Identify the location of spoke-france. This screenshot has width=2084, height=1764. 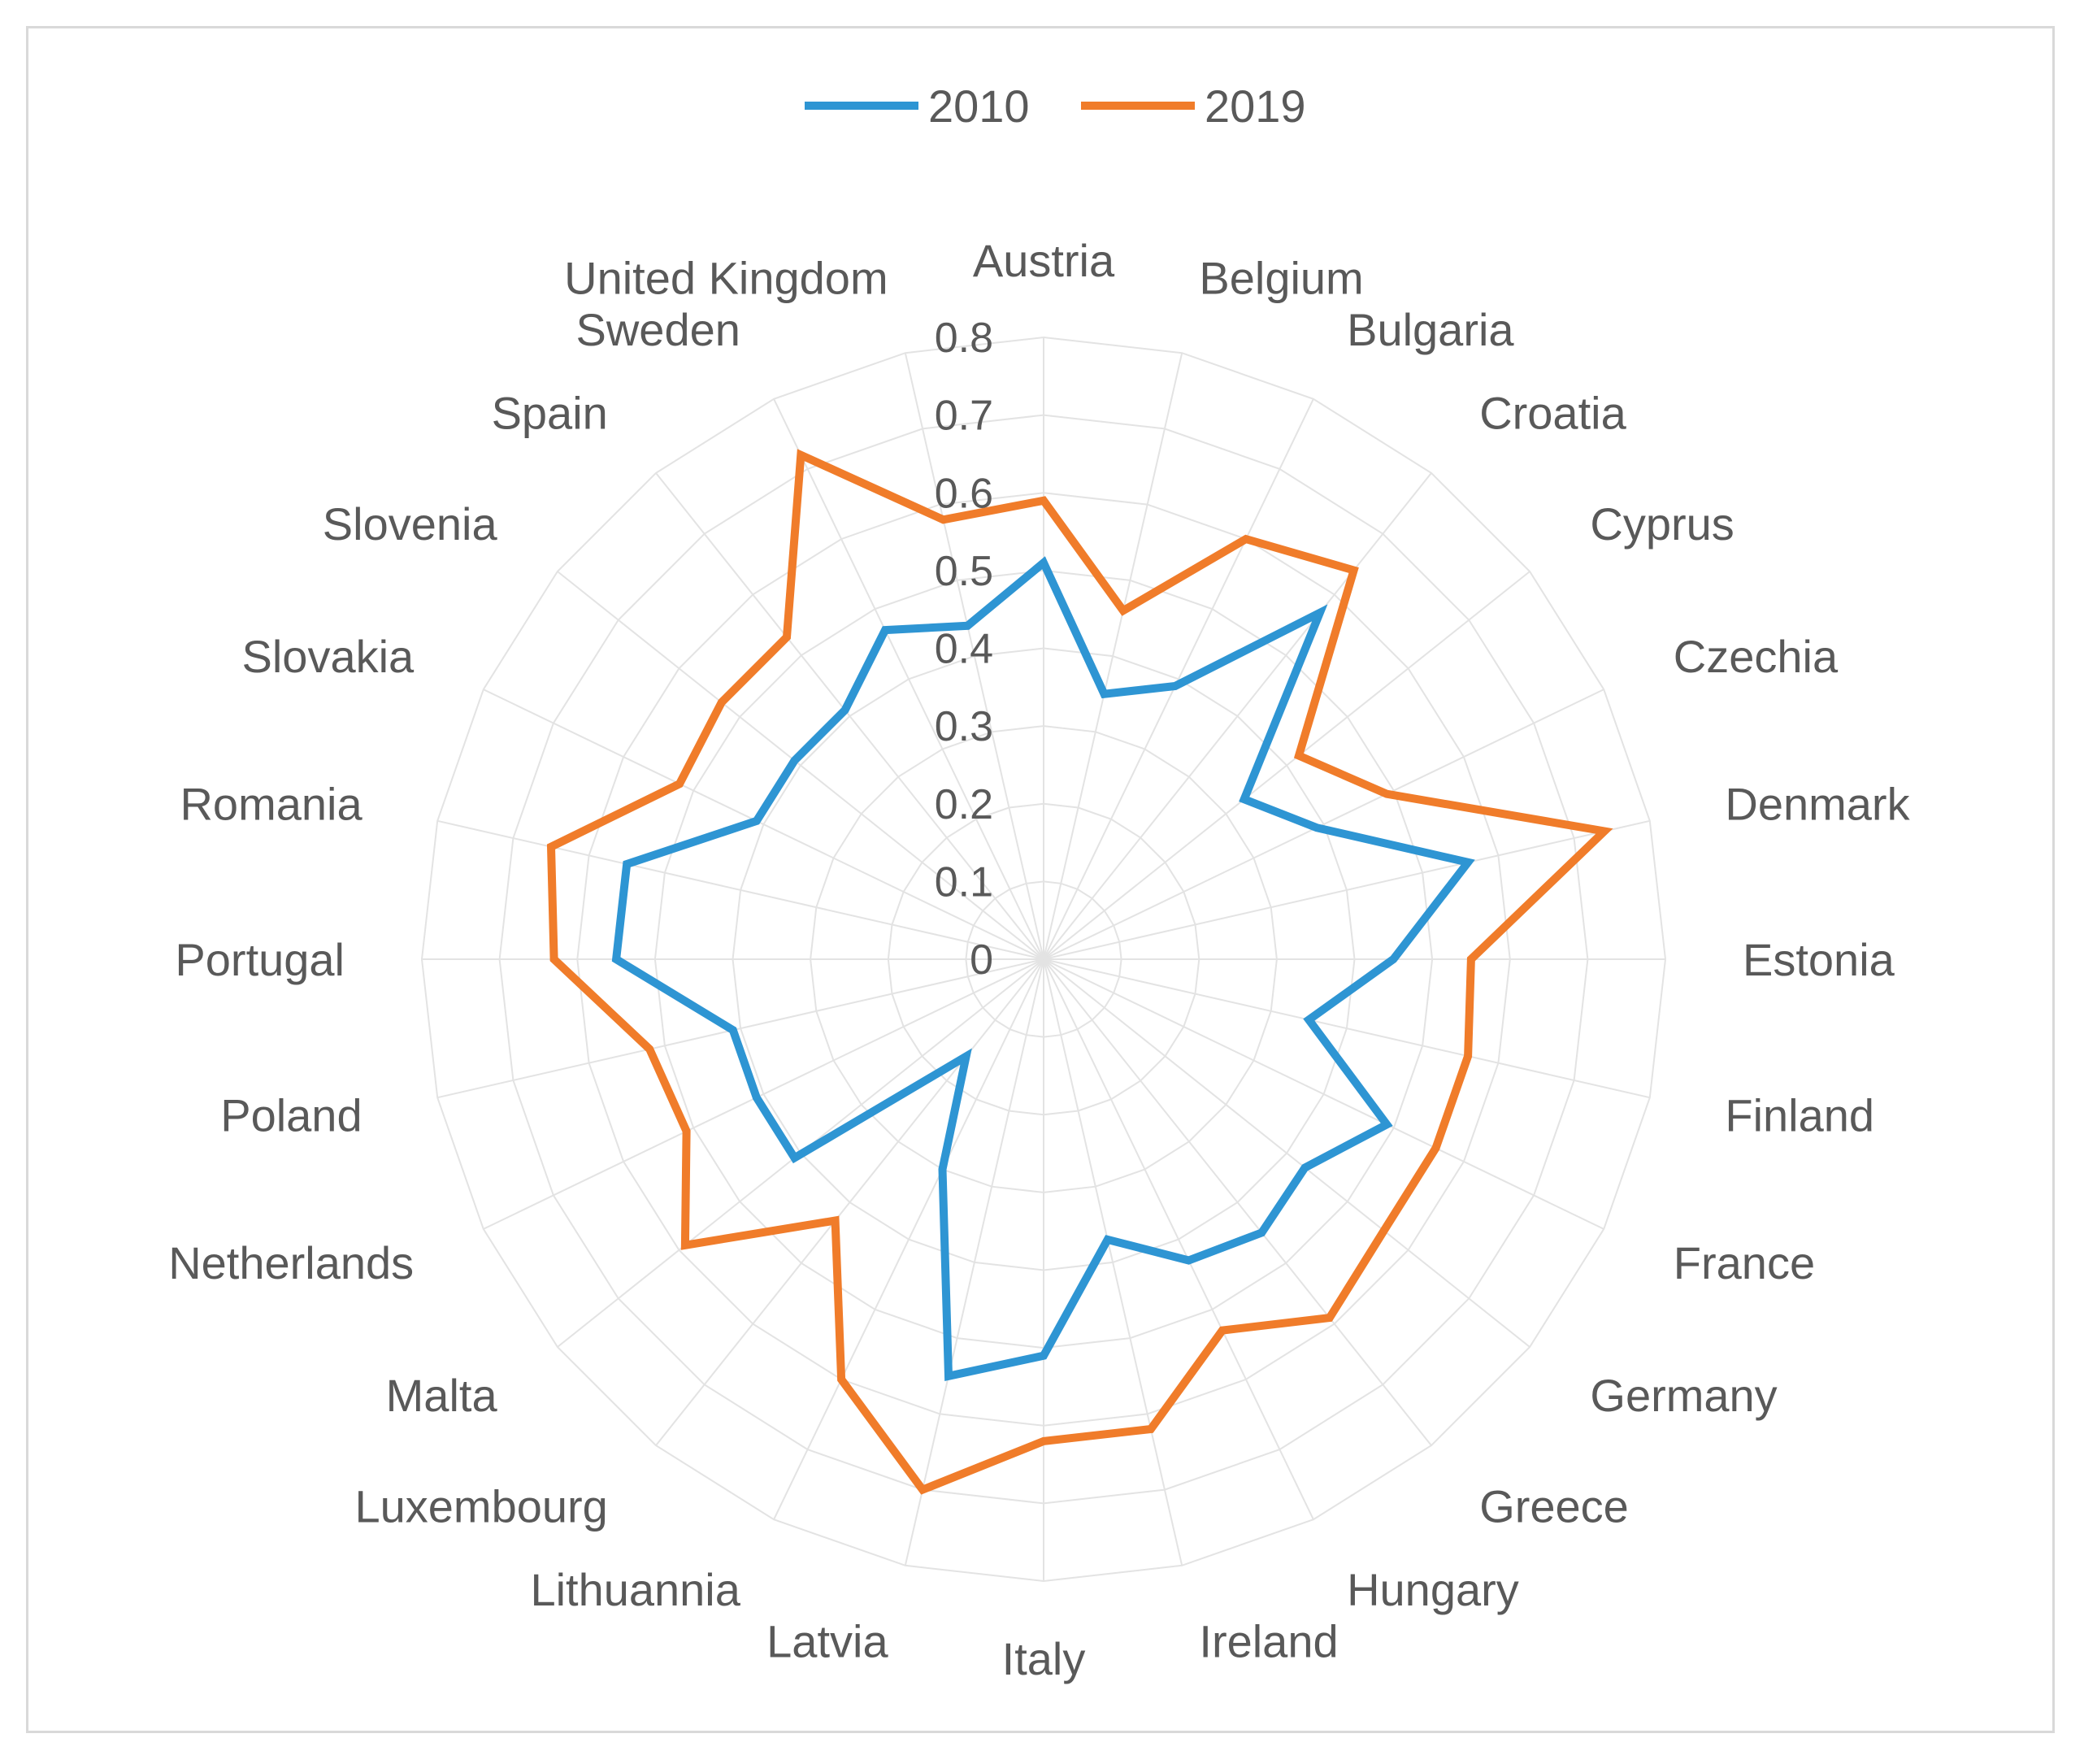
(1323, 1094).